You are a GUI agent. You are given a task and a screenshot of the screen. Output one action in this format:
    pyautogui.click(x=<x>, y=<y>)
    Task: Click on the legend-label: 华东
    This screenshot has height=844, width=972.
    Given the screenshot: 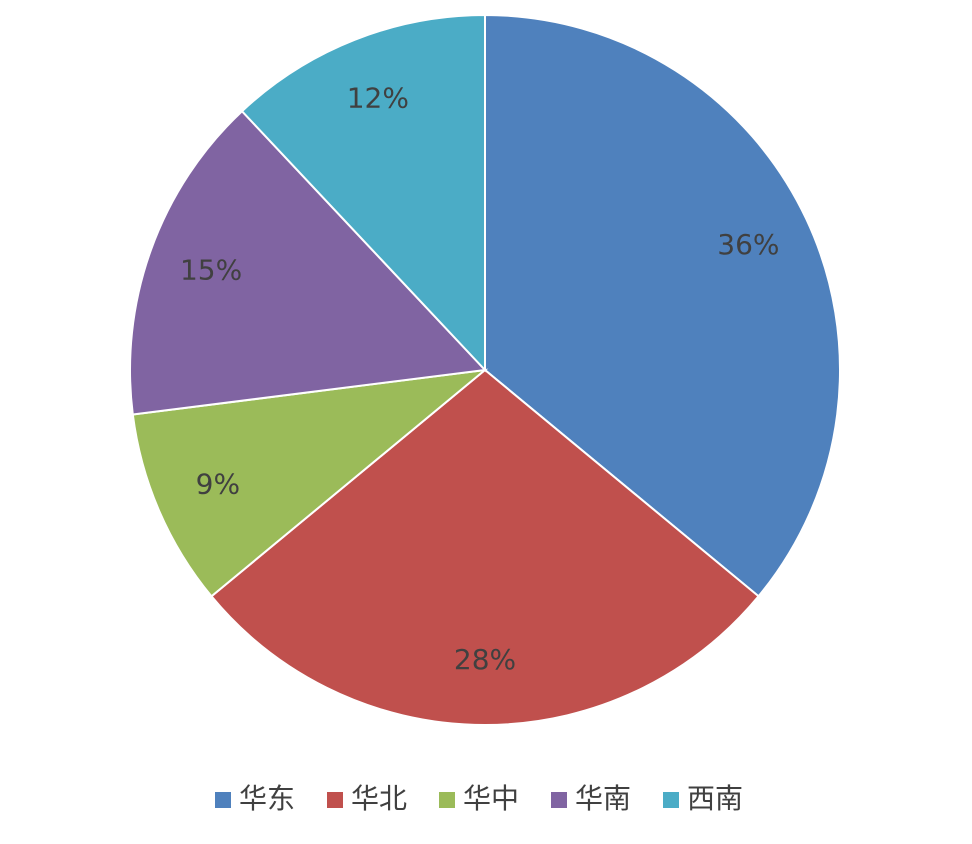 What is the action you would take?
    pyautogui.click(x=267, y=798)
    